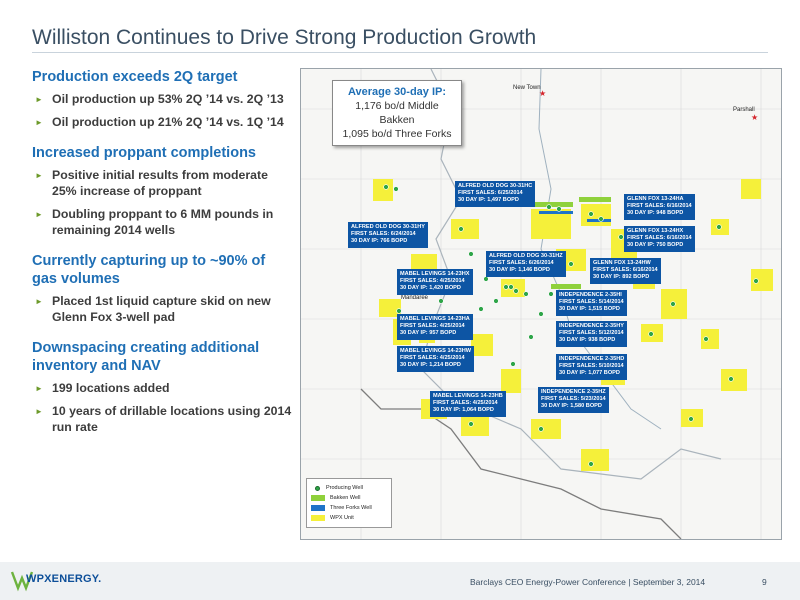  I want to click on bakken-swatch, so click(318, 498).